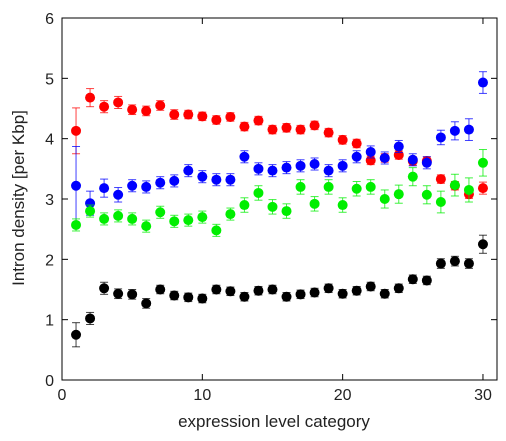 This screenshot has height=441, width=506. I want to click on y-axis-label: Intron density [per Kbp], so click(18, 198).